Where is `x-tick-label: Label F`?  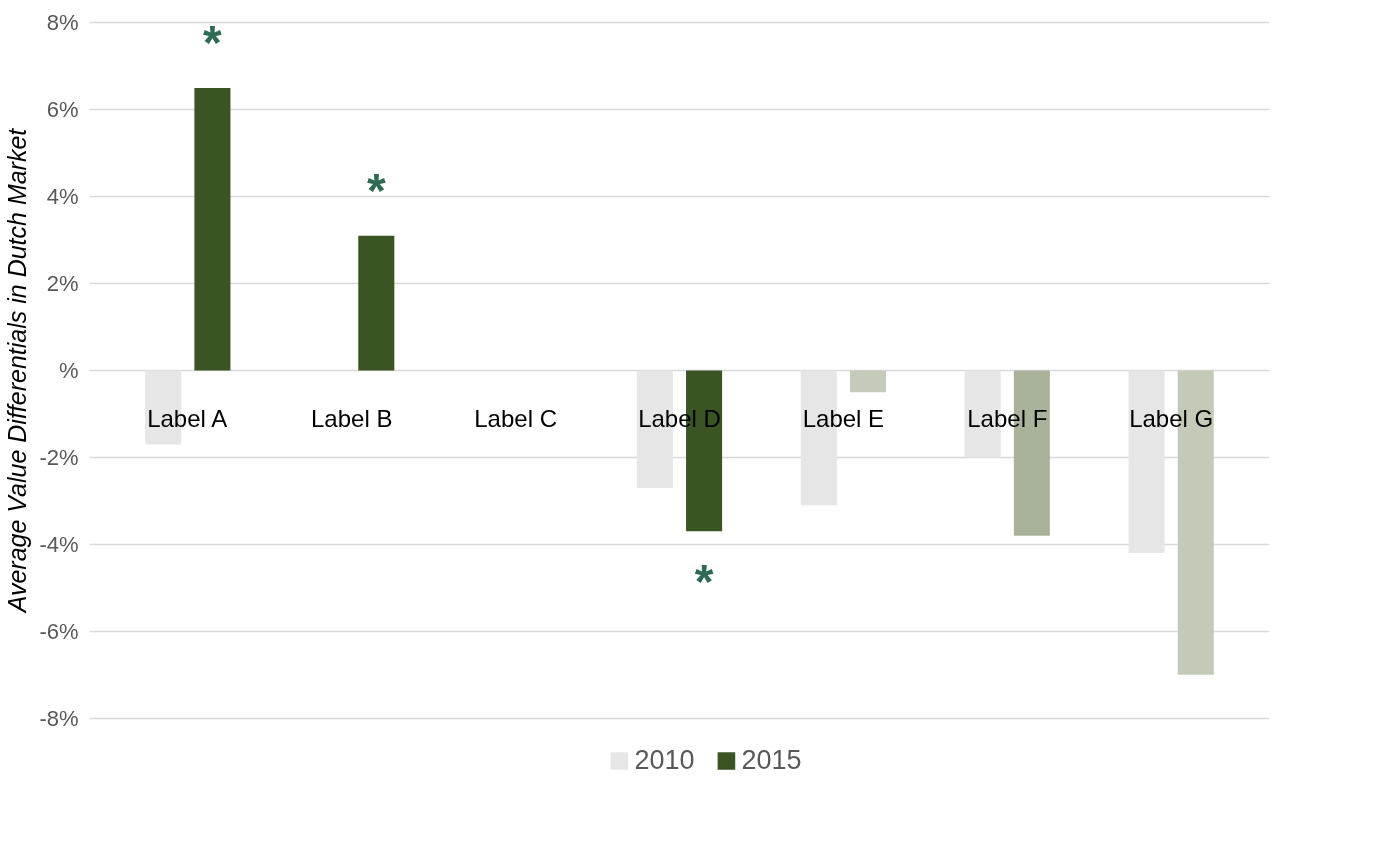
x-tick-label: Label F is located at coordinates (1007, 418).